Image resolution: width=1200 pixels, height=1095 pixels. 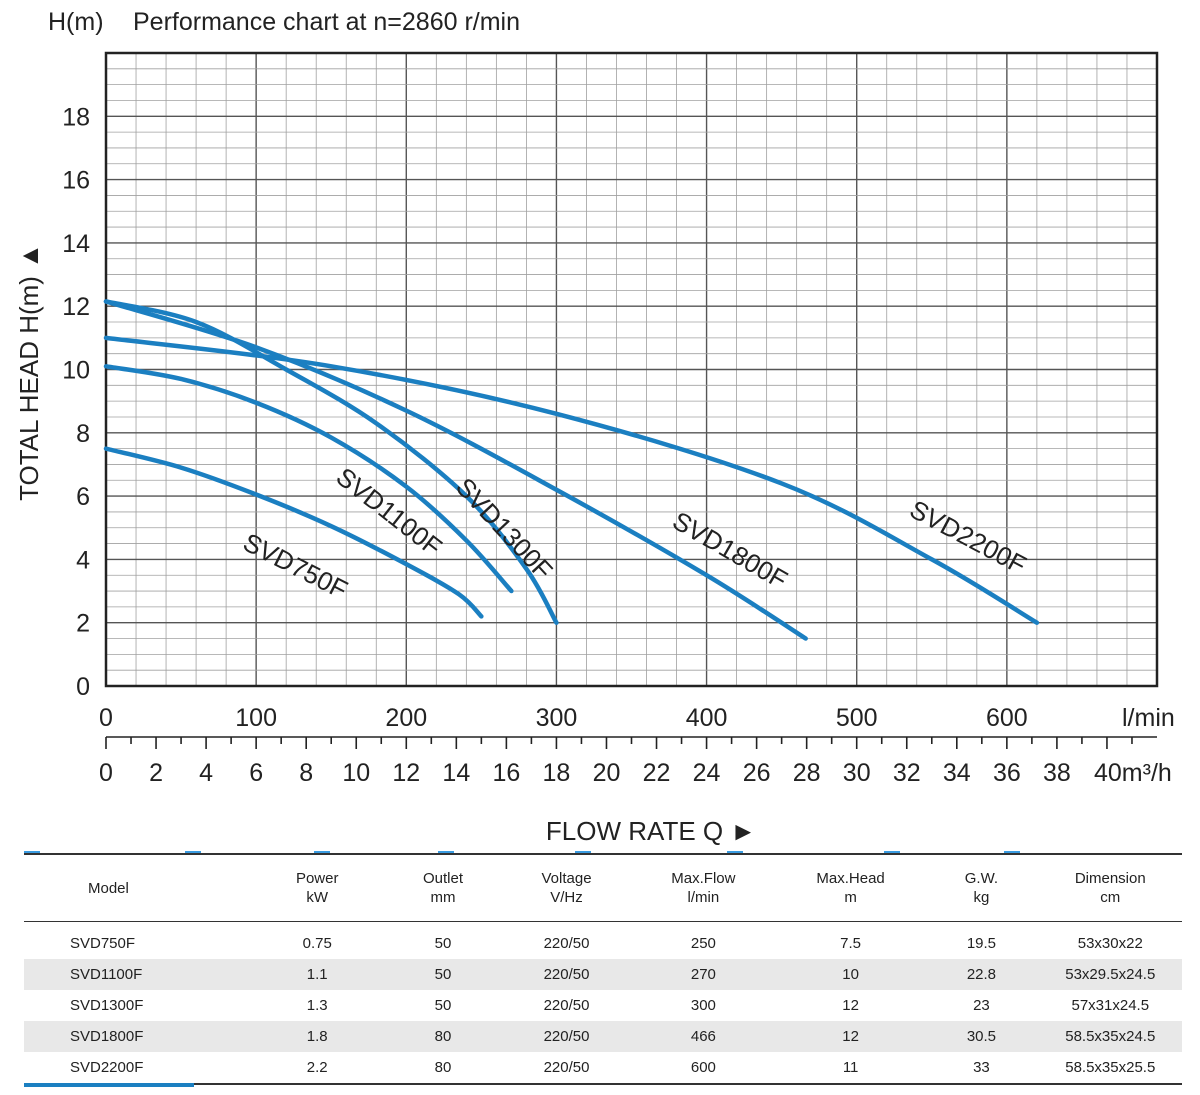 What do you see at coordinates (1110, 1005) in the screenshot?
I see `table-cell: 57x31x24.5` at bounding box center [1110, 1005].